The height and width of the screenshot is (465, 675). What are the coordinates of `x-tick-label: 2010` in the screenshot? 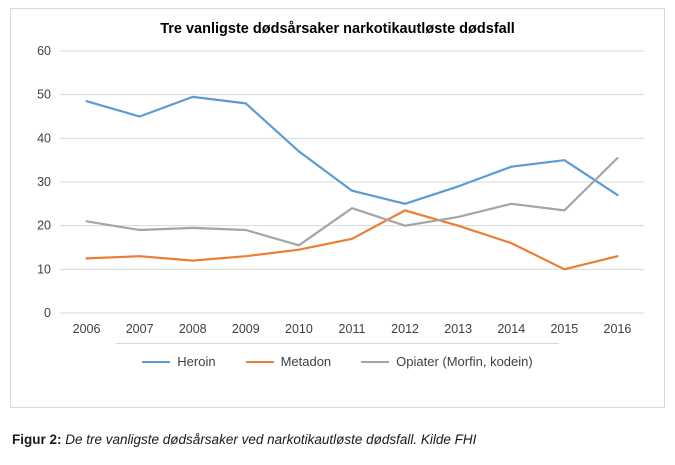 It's located at (299, 329).